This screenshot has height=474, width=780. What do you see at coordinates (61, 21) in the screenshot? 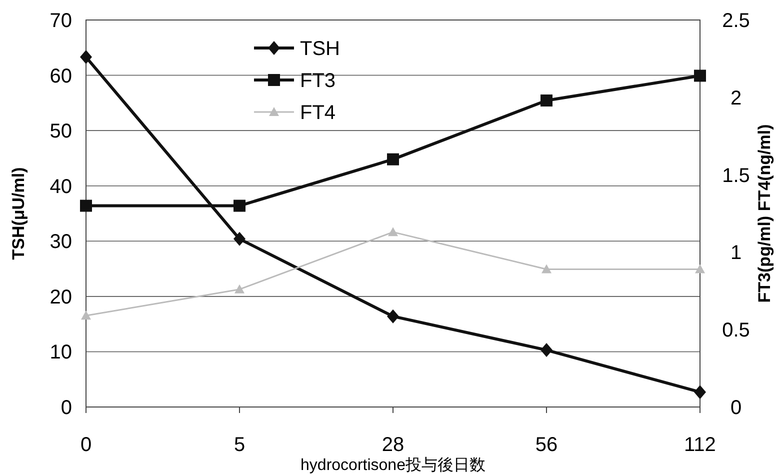
I see `y-tick-label: 70` at bounding box center [61, 21].